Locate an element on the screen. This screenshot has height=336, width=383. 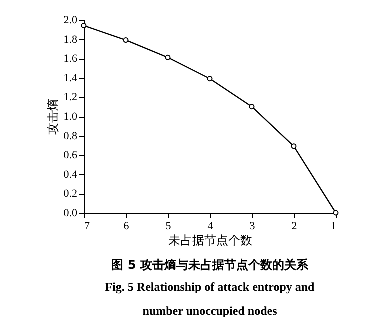
y-tick-label: 0.2 is located at coordinates (71, 194).